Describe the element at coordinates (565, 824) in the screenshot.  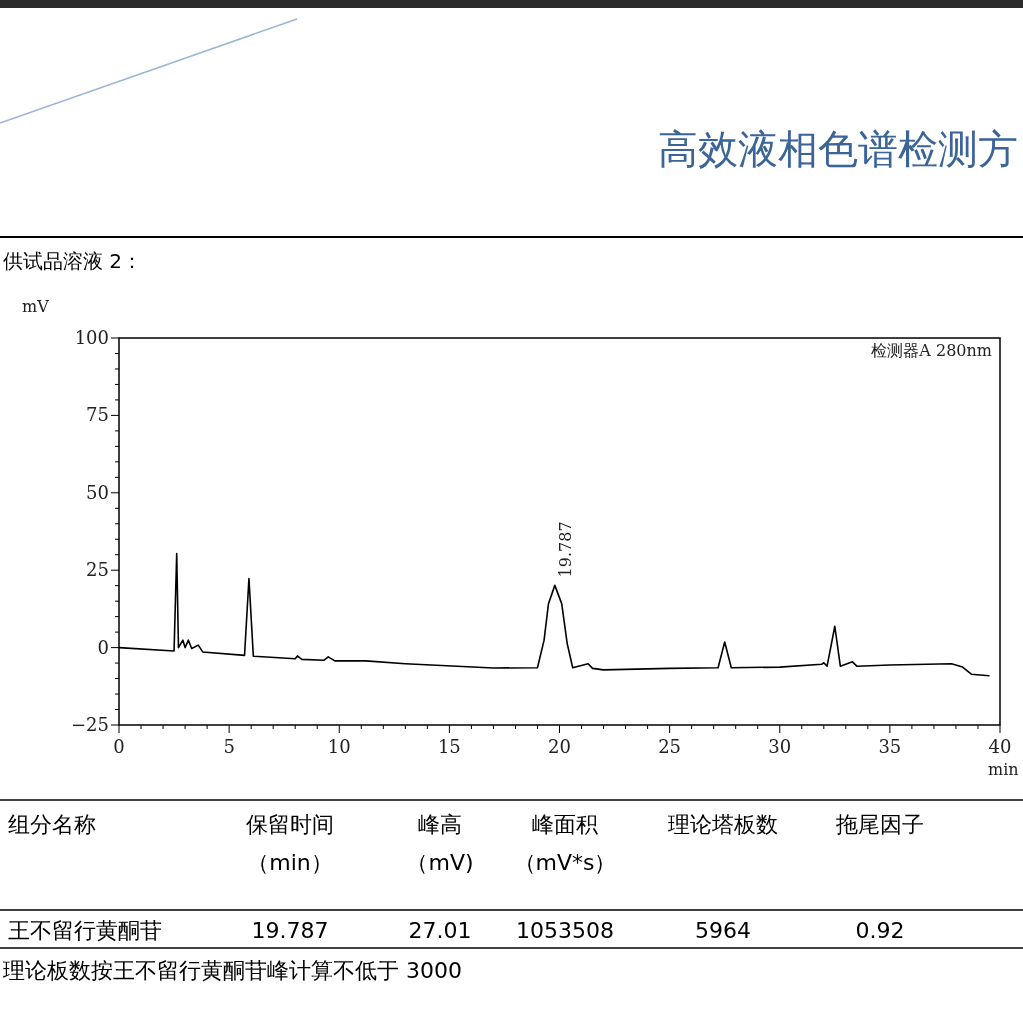
I see `text: 峰面积` at that location.